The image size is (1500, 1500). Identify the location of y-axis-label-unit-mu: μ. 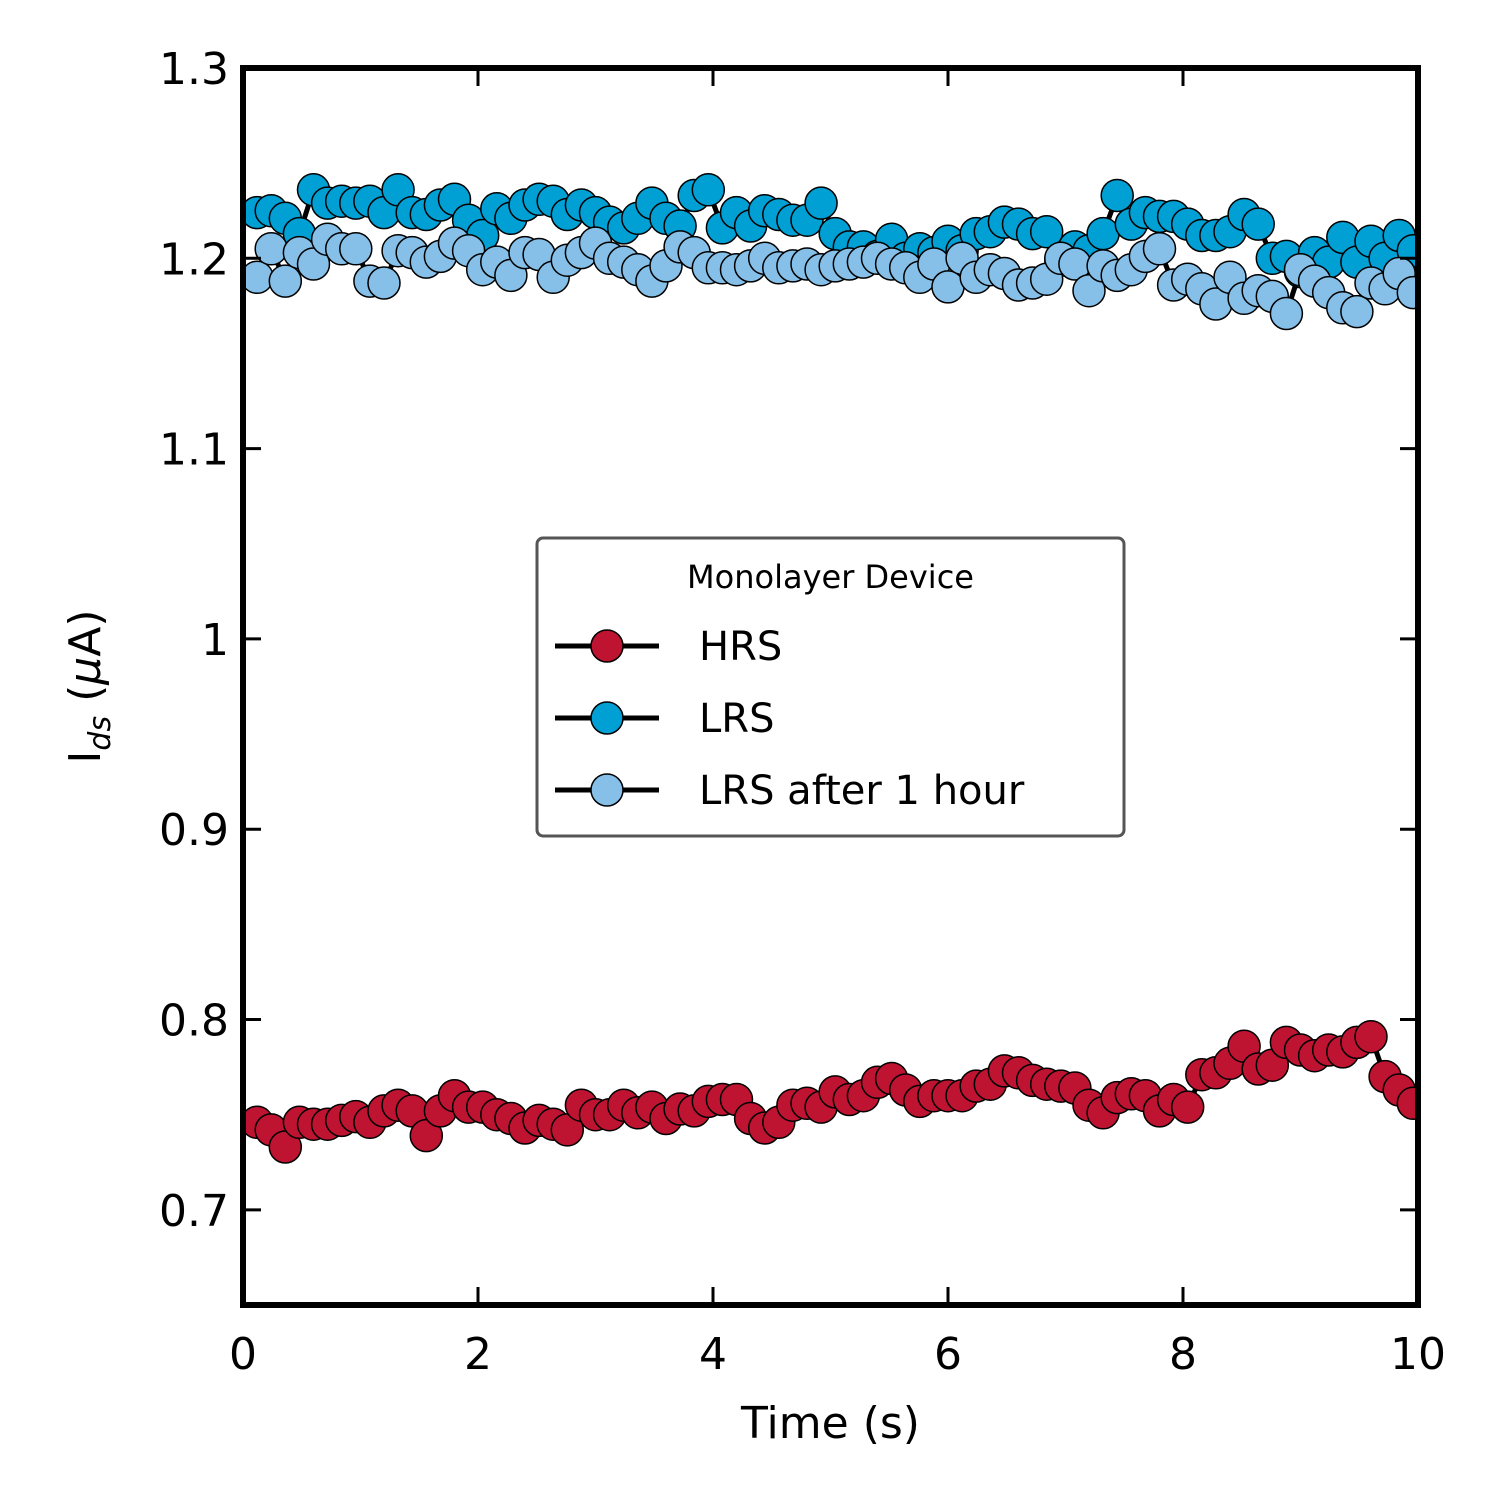
(85, 671).